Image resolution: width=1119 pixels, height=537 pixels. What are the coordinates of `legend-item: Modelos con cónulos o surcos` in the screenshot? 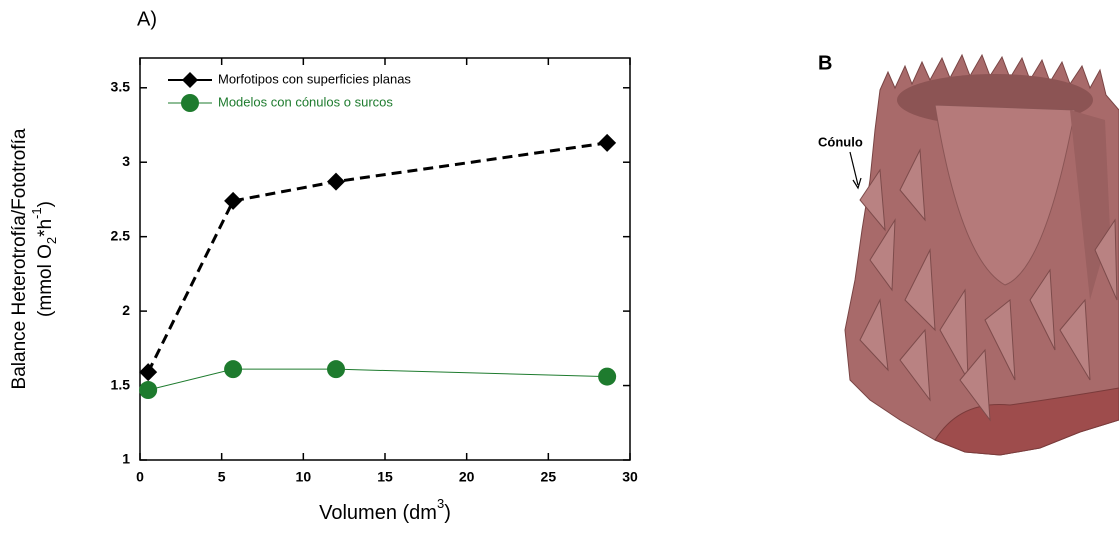 It's located at (280, 103).